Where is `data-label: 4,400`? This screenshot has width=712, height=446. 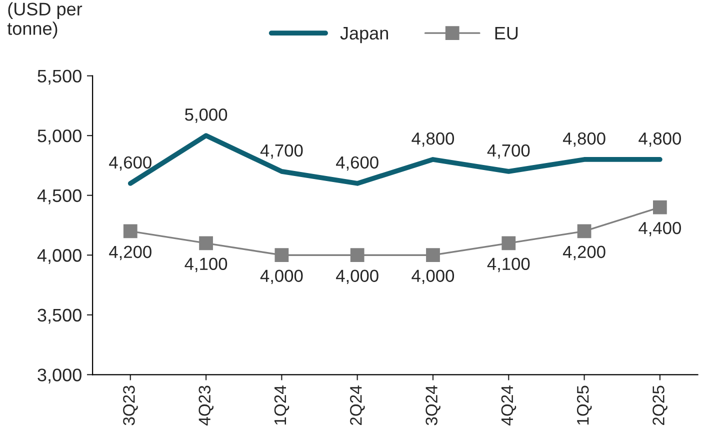 data-label: 4,400 is located at coordinates (659, 229).